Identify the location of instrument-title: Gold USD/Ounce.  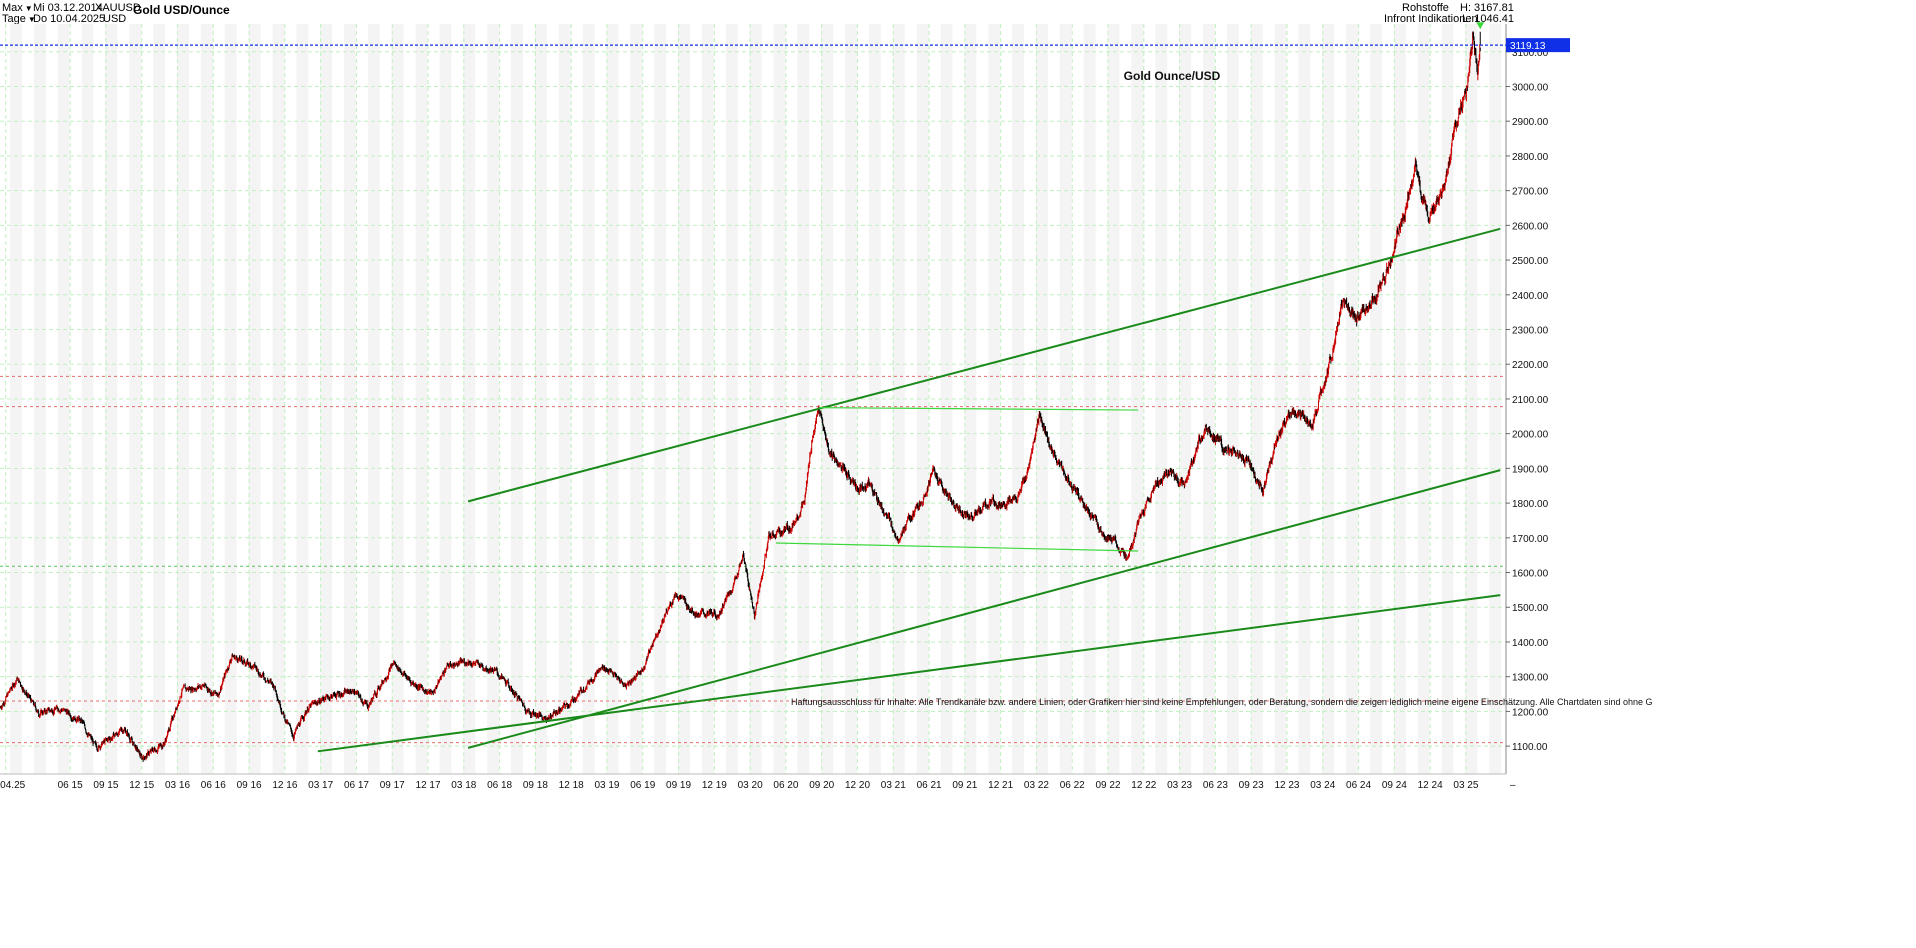
(181, 10).